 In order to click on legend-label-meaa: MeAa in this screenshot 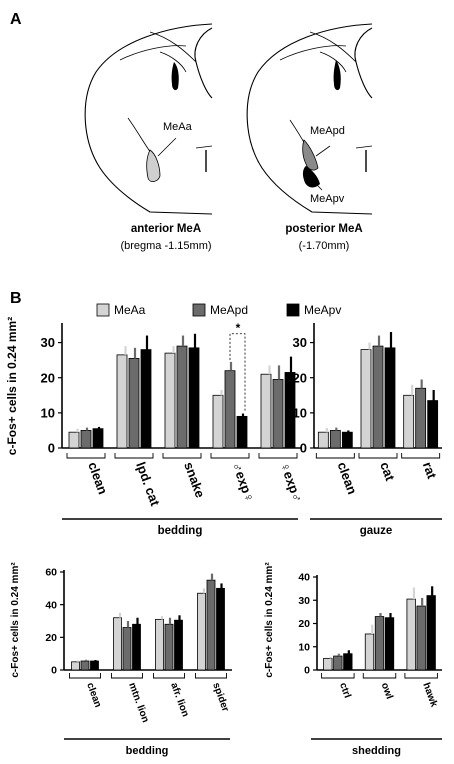, I will do `click(130, 310)`.